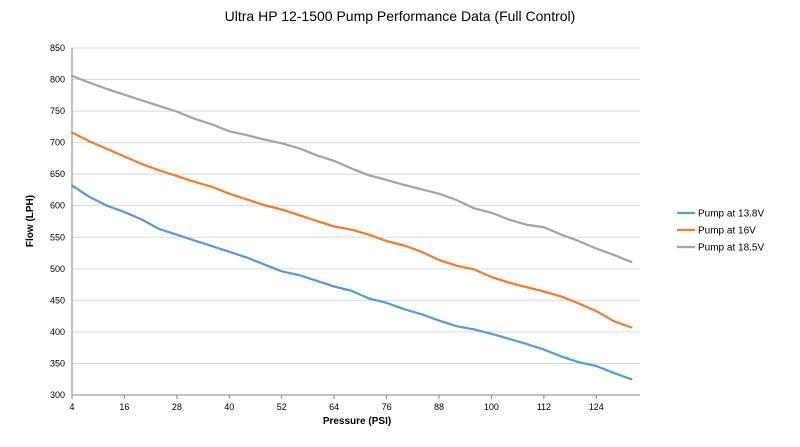  Describe the element at coordinates (544, 407) in the screenshot. I see `x-tick-label: 112` at that location.